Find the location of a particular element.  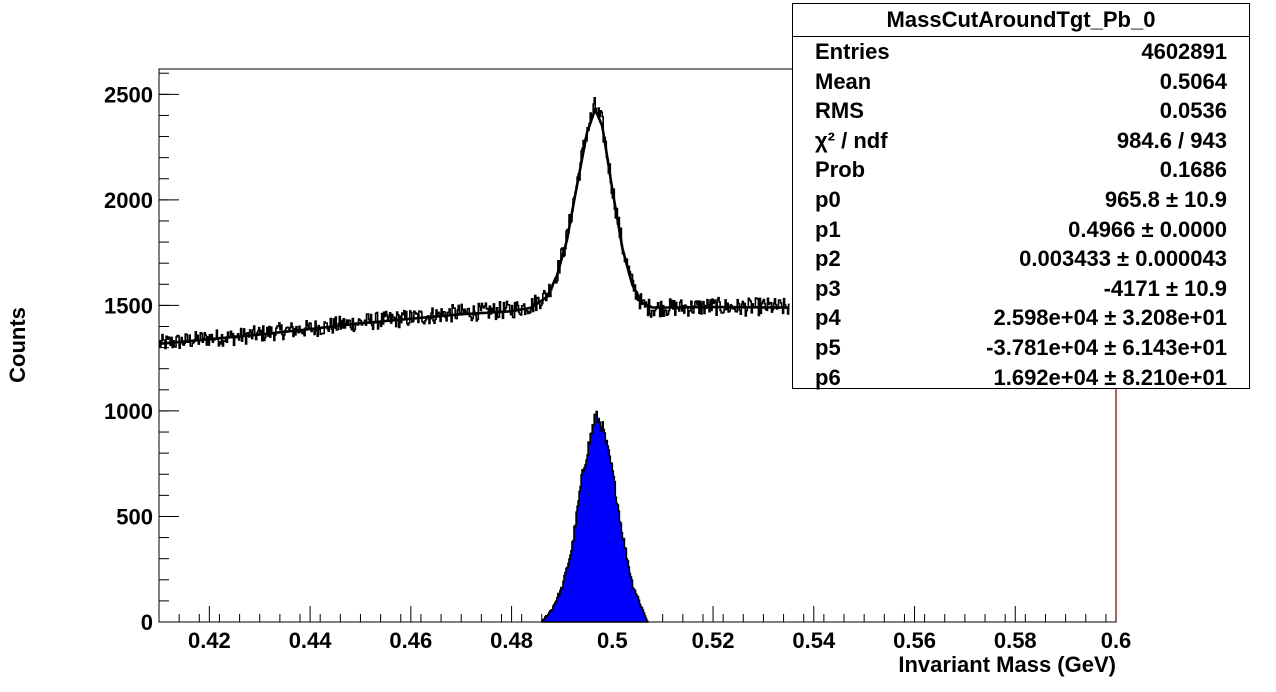

y-tick-label: 500 is located at coordinates (134, 516).